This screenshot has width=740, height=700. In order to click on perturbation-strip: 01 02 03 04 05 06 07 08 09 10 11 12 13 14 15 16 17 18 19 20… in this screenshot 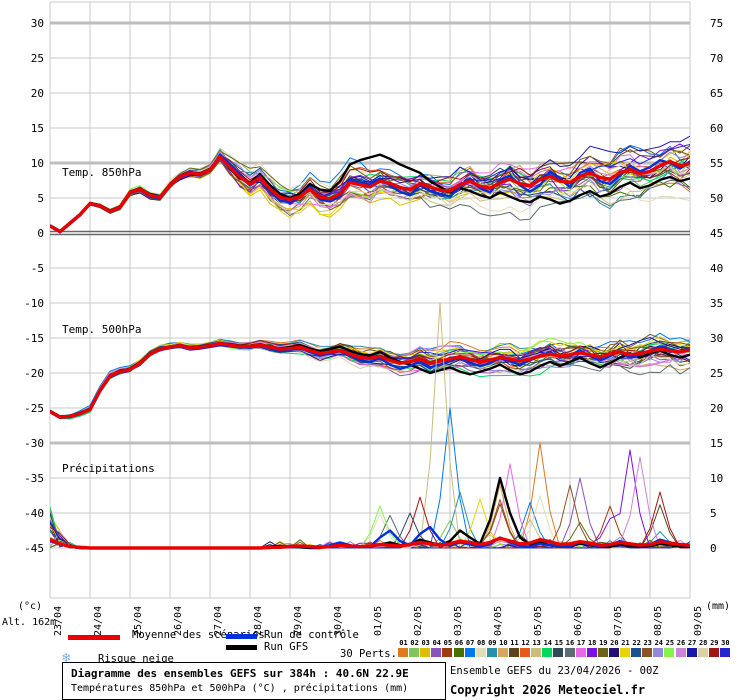, I will do `click(565, 649)`.